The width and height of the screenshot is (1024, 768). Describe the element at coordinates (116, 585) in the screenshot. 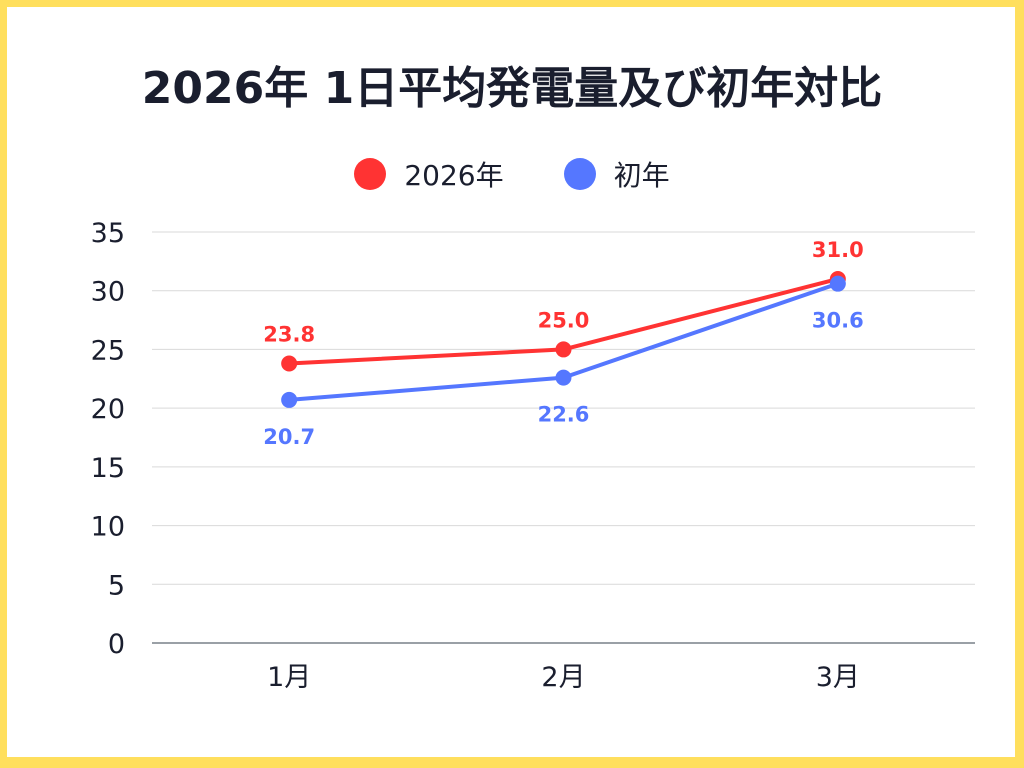

I see `y-tick-label: 5` at that location.